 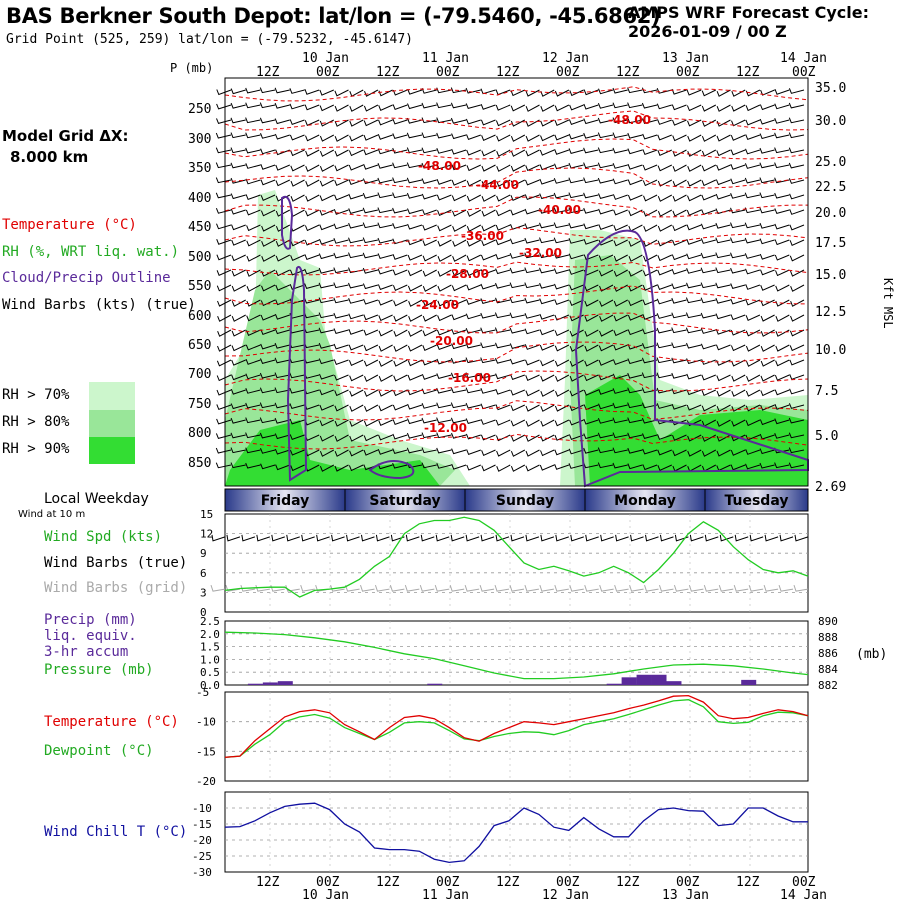 What do you see at coordinates (90, 620) in the screenshot?
I see `legend-precip1: Precip (mm)` at bounding box center [90, 620].